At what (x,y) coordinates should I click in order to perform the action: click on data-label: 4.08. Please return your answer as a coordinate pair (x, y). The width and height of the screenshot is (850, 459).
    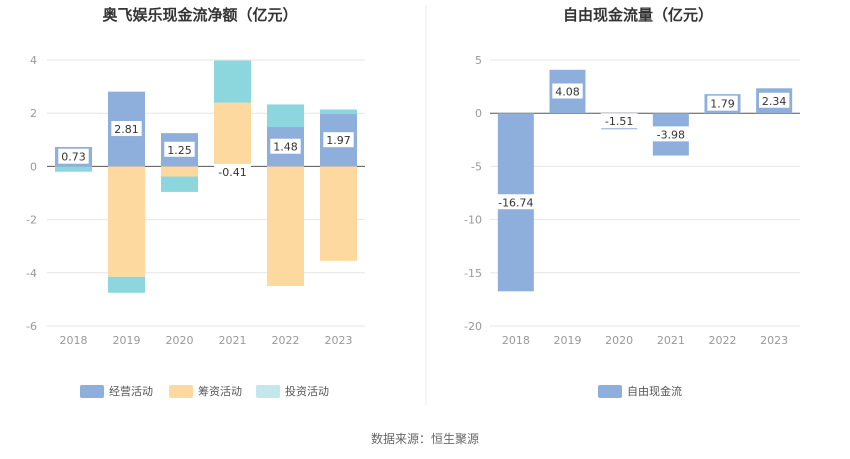
    Looking at the image, I should click on (567, 91).